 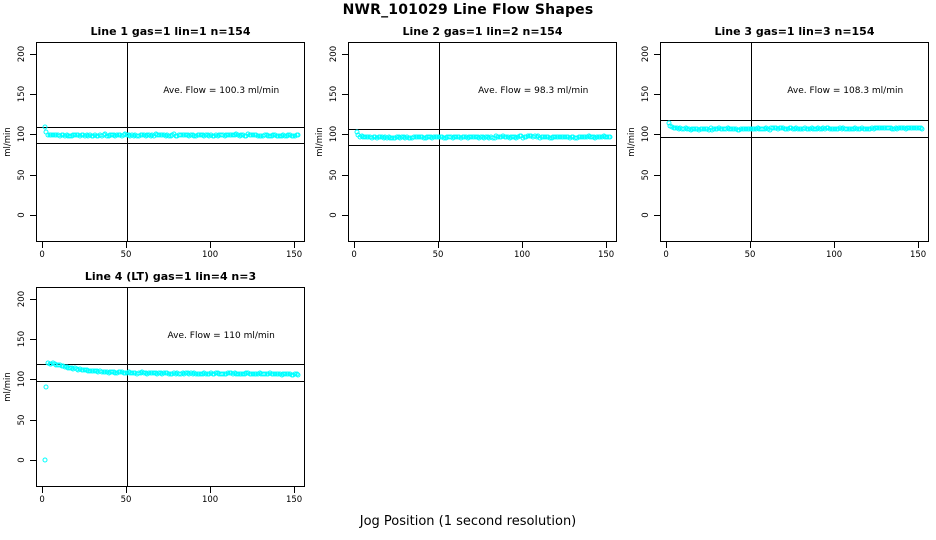 I want to click on ave-flow-label: Ave. Flow = 100.3 ml/min, so click(x=221, y=91).